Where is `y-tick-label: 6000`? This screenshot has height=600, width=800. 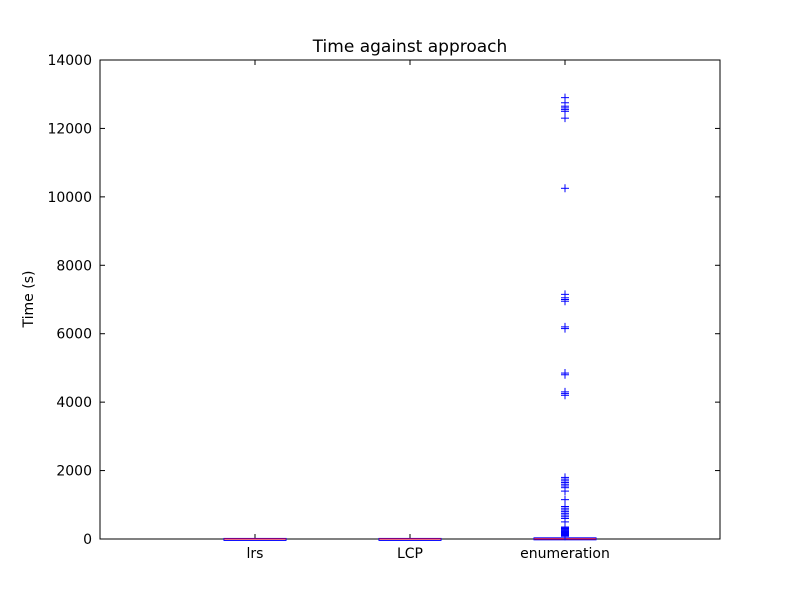 y-tick-label: 6000 is located at coordinates (74, 335).